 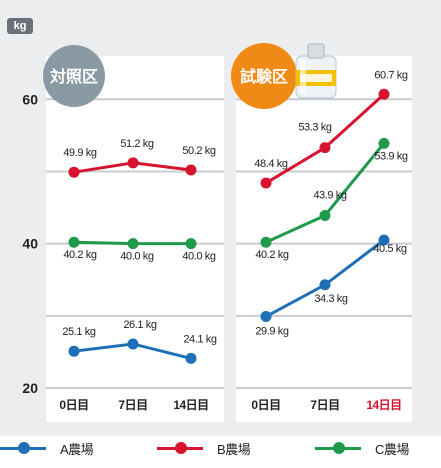 I want to click on panel-1-title-badge, so click(x=74, y=76).